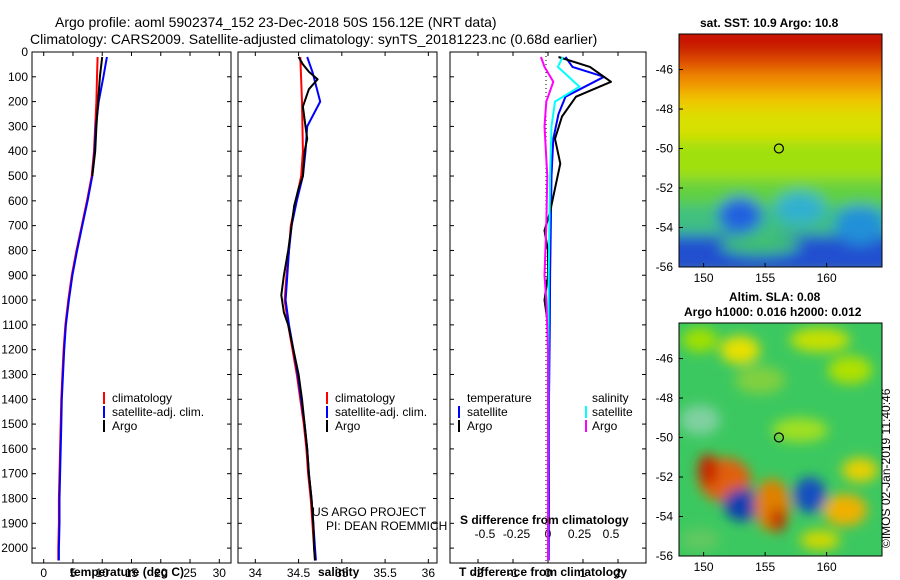 The height and width of the screenshot is (580, 900). Describe the element at coordinates (665, 438) in the screenshot. I see `sla-y-tick-label: -50` at that location.